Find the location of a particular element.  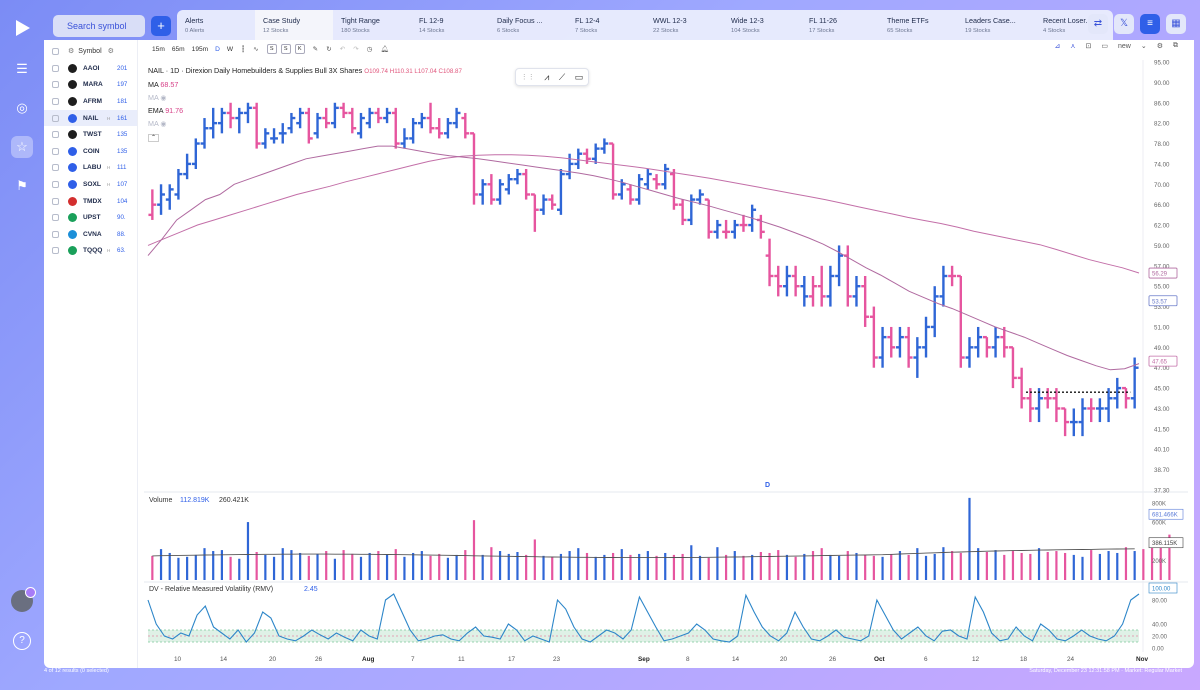

watchlist-row: TWST 135 is located at coordinates (90, 134).